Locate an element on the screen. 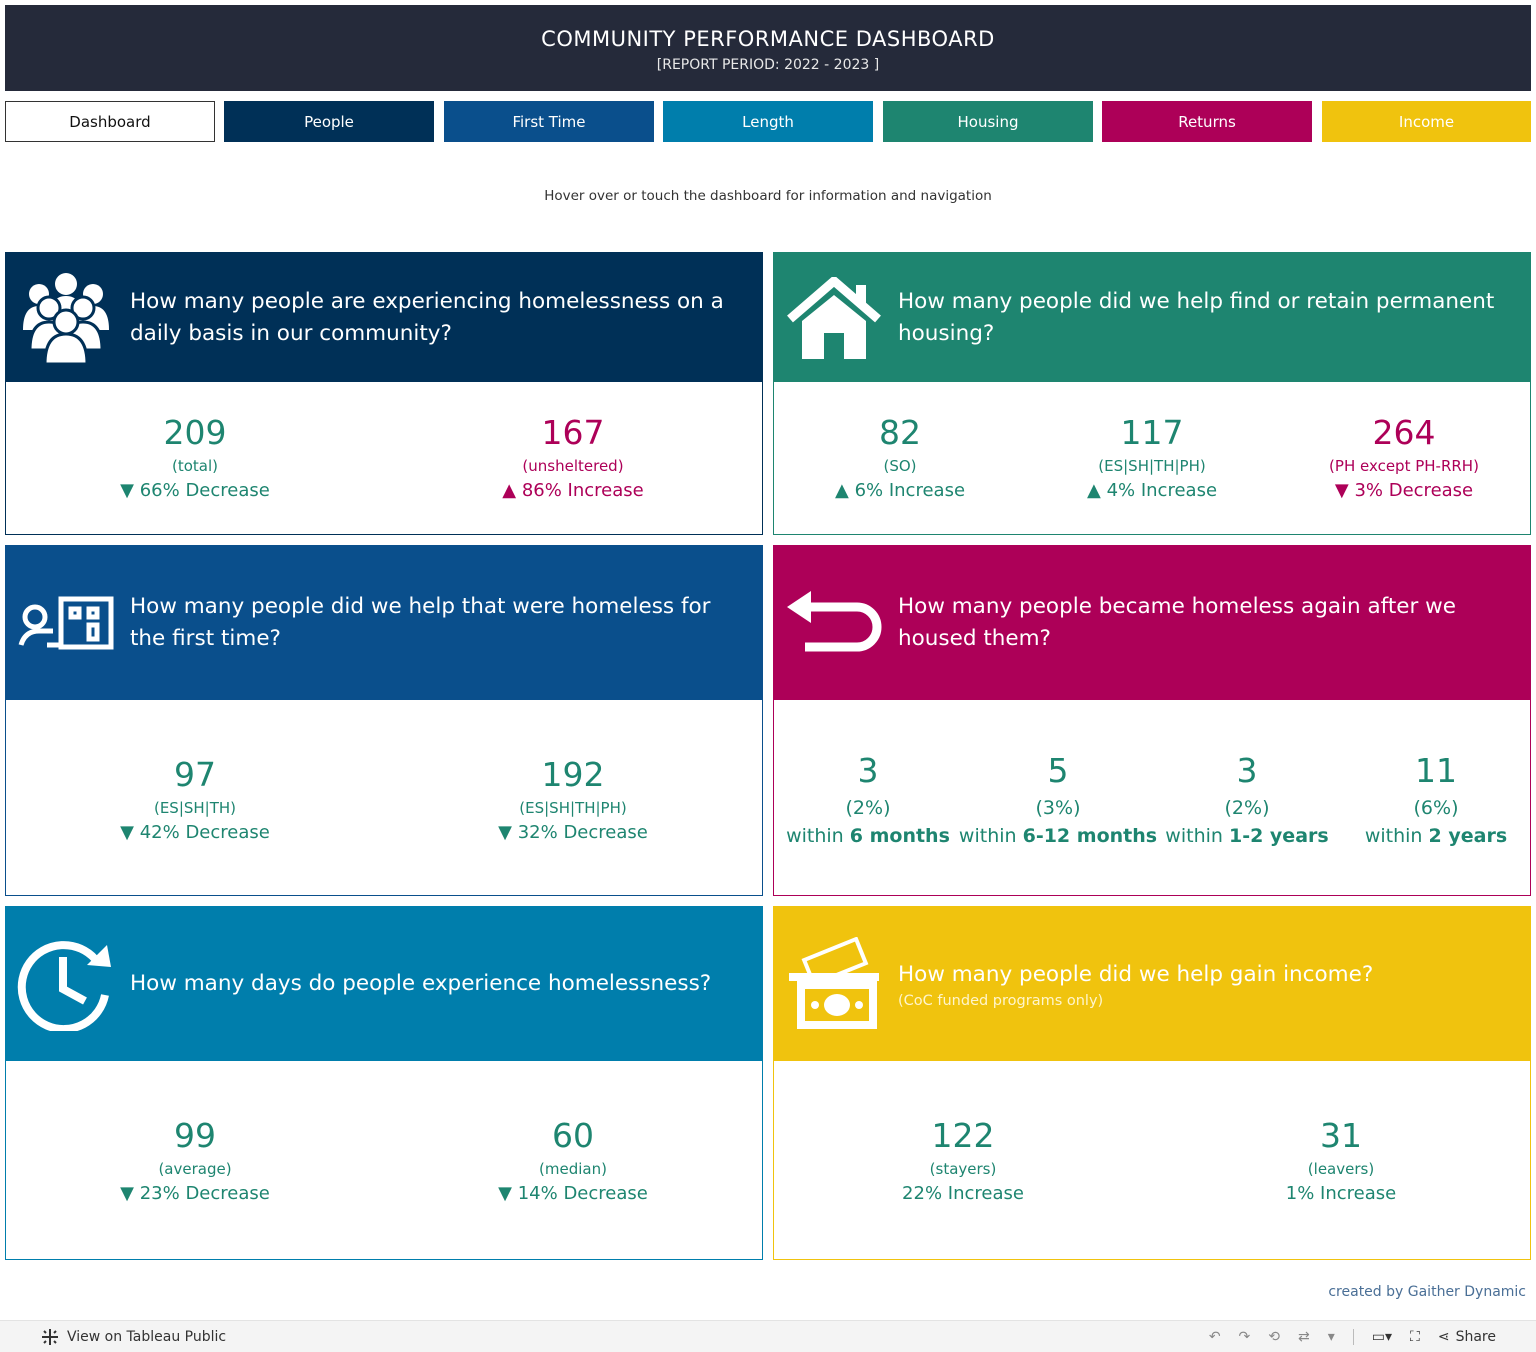 Image resolution: width=1536 pixels, height=1352 pixels. nav-income-button: Income is located at coordinates (1426, 121).